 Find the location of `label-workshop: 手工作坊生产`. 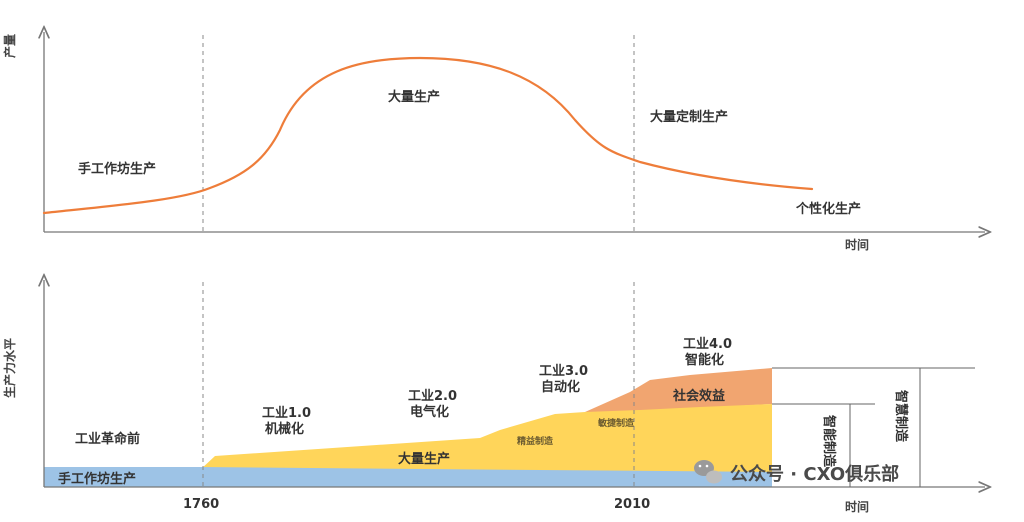

label-workshop: 手工作坊生产 is located at coordinates (117, 169).